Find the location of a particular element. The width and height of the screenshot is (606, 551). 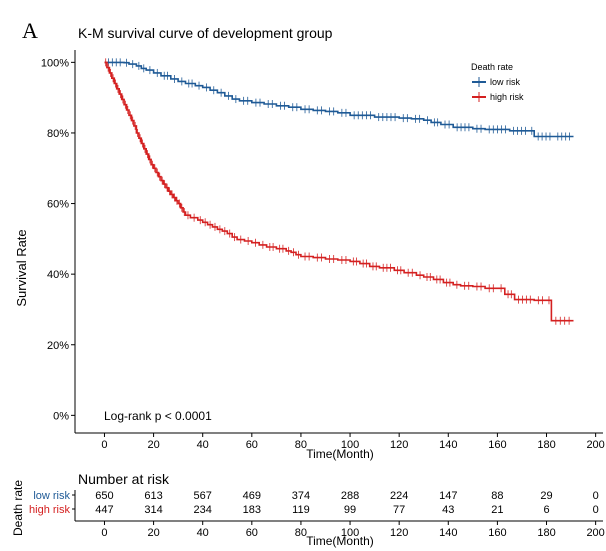

y-axis-label: Survival Rate is located at coordinates (21, 267).